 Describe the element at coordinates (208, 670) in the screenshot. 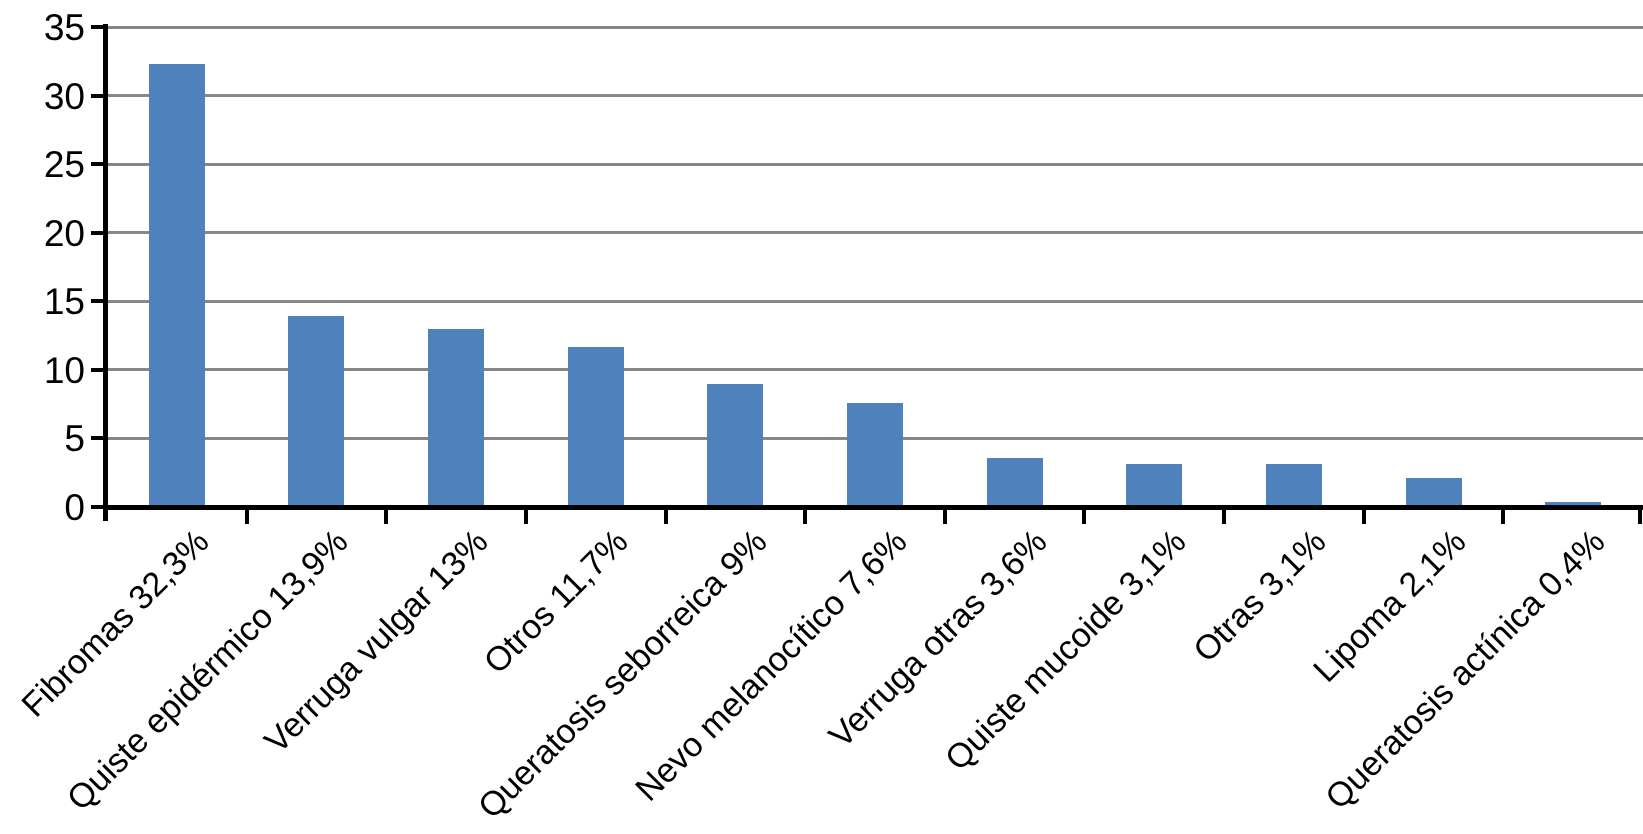

I see `x-axis-category-label: Quiste epidérmico 13,9%` at that location.